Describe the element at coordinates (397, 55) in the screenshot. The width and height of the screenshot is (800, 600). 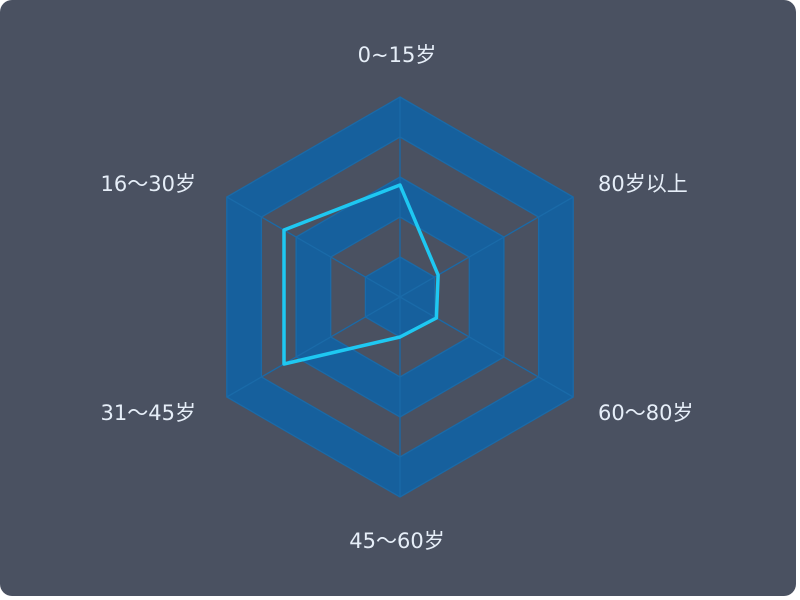
I see `radar-indicator-label: 0~15岁` at that location.